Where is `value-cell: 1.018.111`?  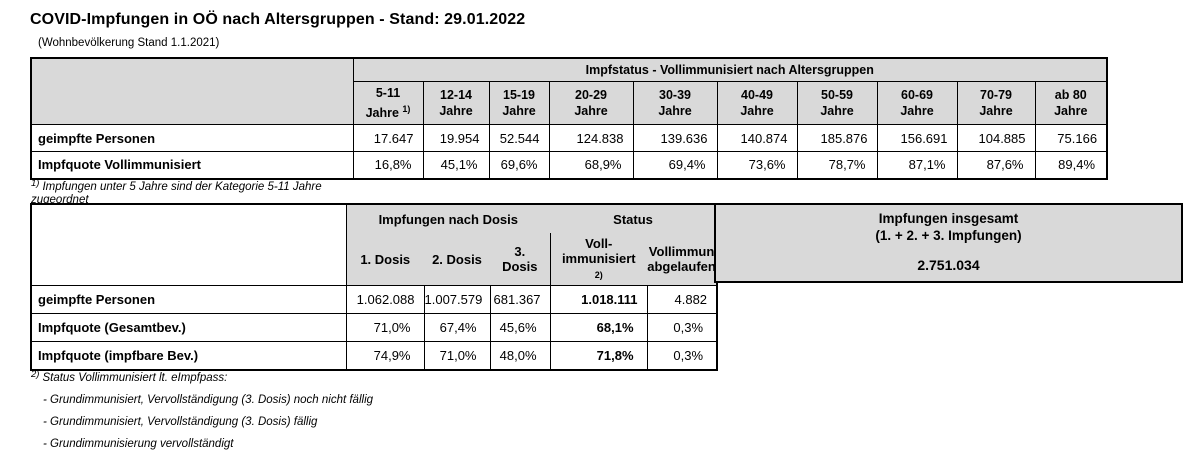 value-cell: 1.018.111 is located at coordinates (598, 299).